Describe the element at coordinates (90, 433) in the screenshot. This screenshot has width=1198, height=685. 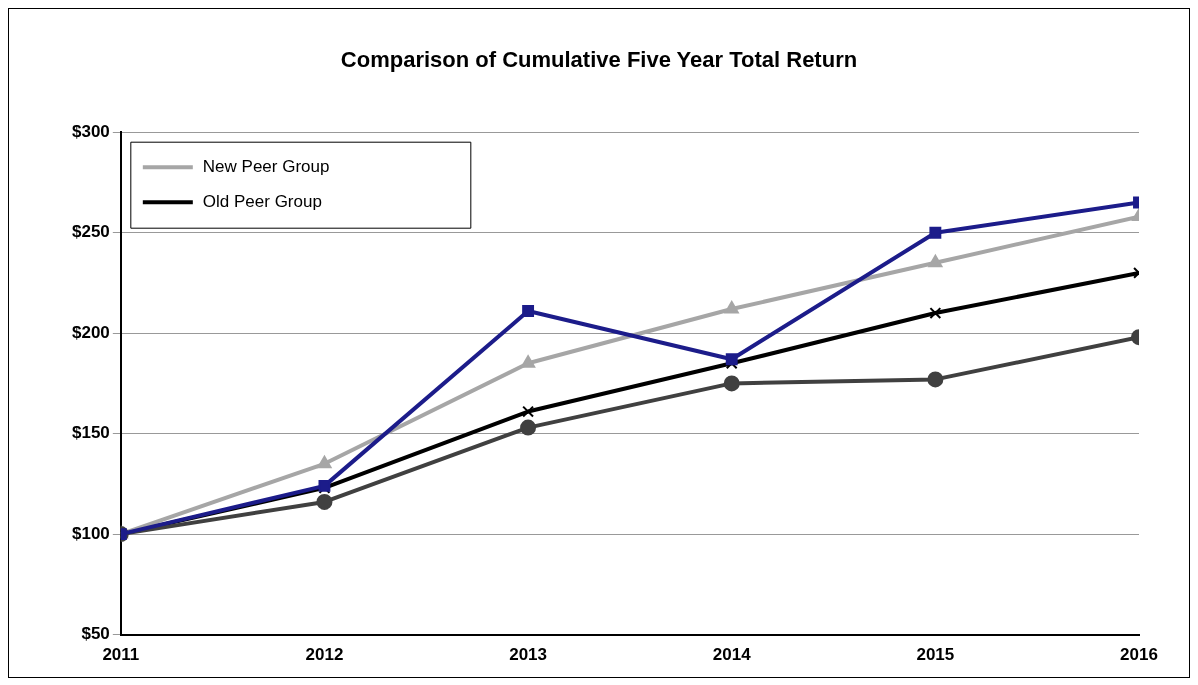
I see `y-tick-label: $150` at that location.